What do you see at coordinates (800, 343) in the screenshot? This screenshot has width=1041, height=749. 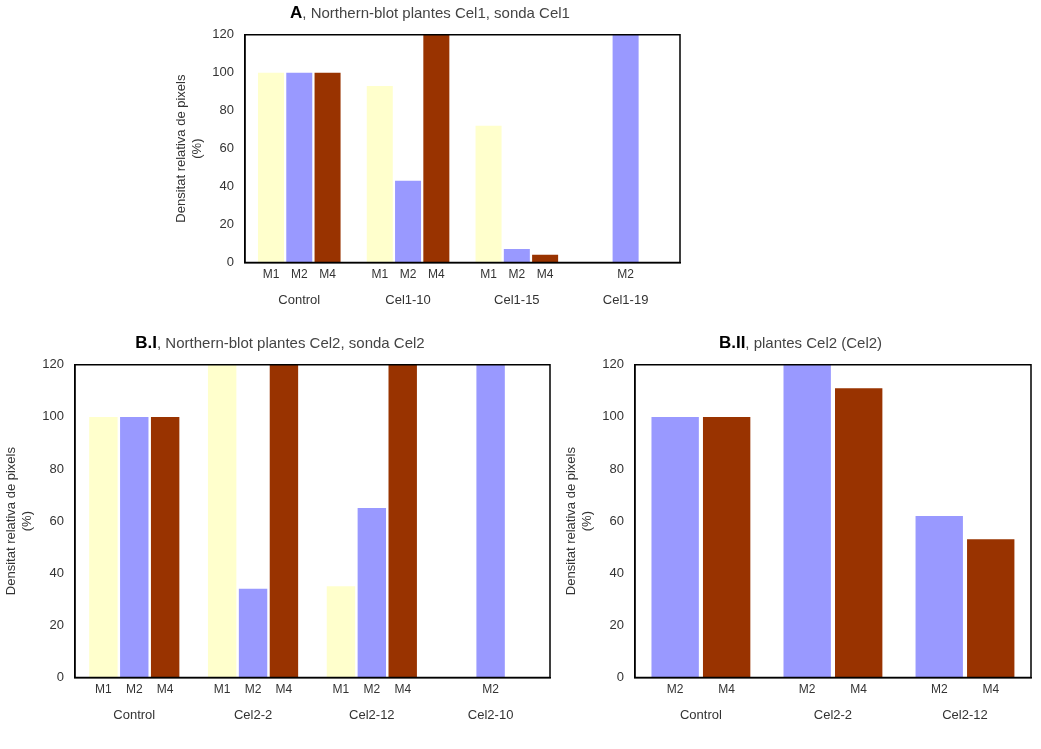 I see `chart-title: B.II, plantes Cel2 (Cel2)` at bounding box center [800, 343].